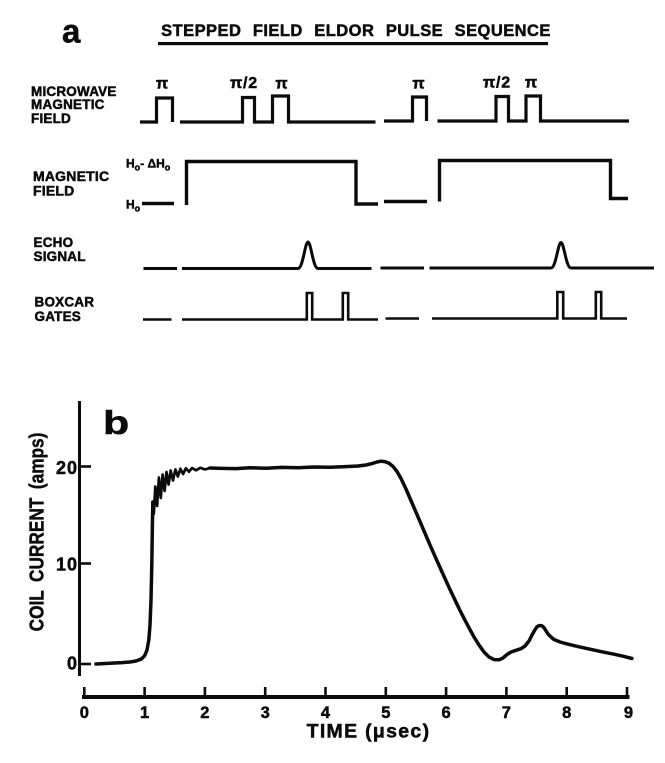 This screenshot has width=665, height=763. What do you see at coordinates (54, 242) in the screenshot?
I see `svg-text: ECHO` at bounding box center [54, 242].